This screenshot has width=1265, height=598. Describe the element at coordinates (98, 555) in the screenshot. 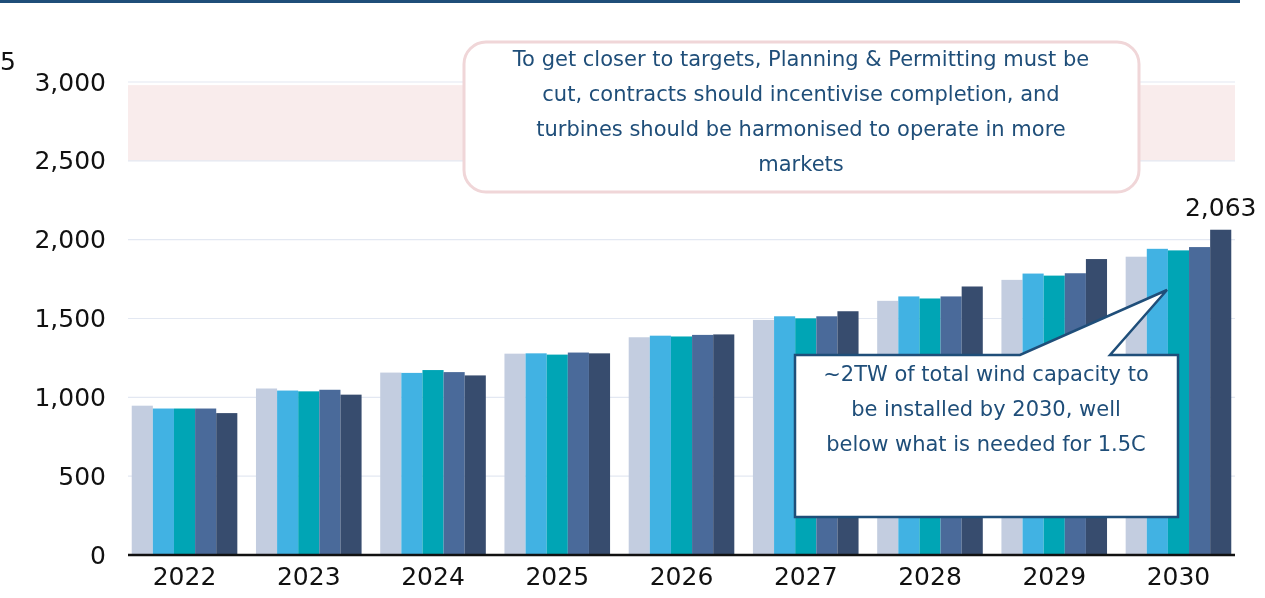

I see `y-tick-label: 0` at that location.